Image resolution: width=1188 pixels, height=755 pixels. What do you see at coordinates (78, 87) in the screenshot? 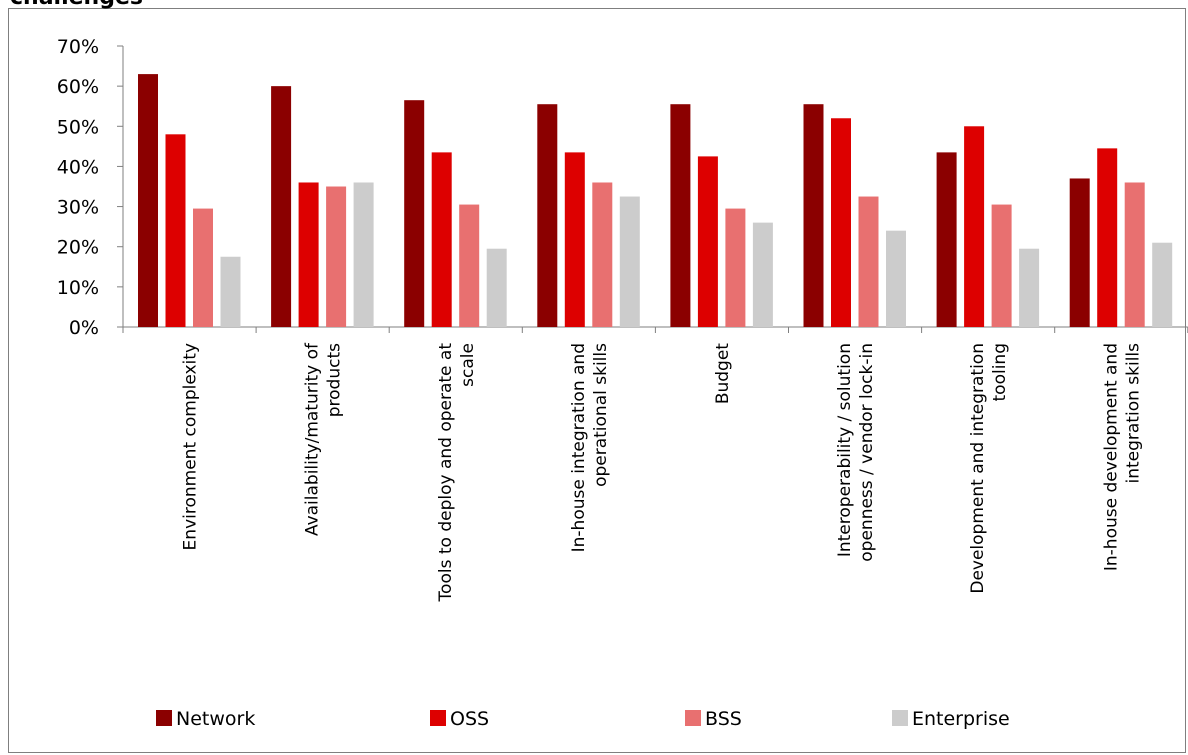
I see `y-tick-label: 60%` at bounding box center [78, 87].